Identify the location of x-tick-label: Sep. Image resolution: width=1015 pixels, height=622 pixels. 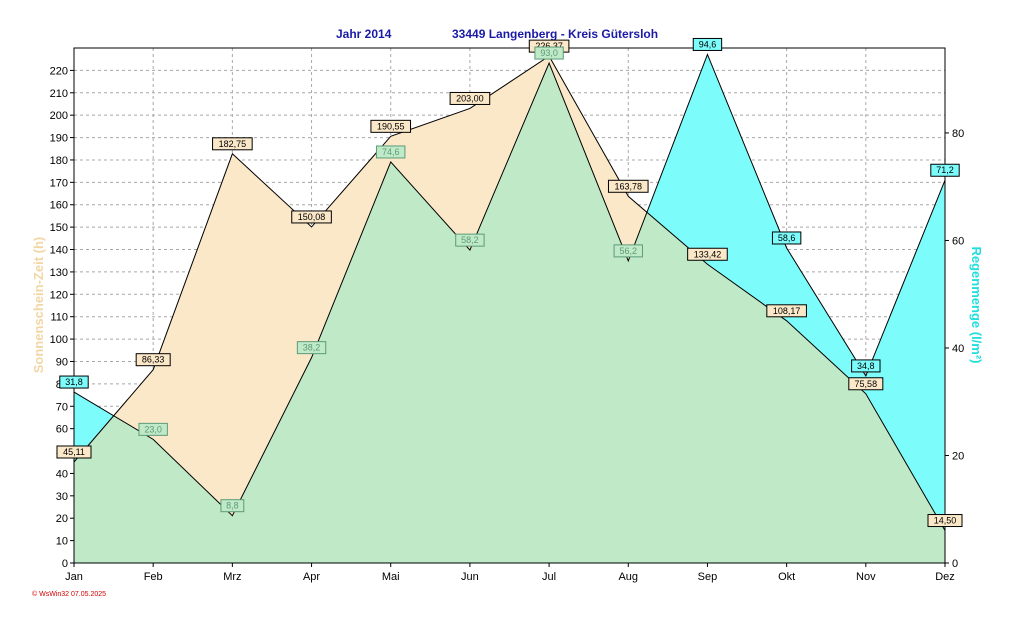
(708, 577).